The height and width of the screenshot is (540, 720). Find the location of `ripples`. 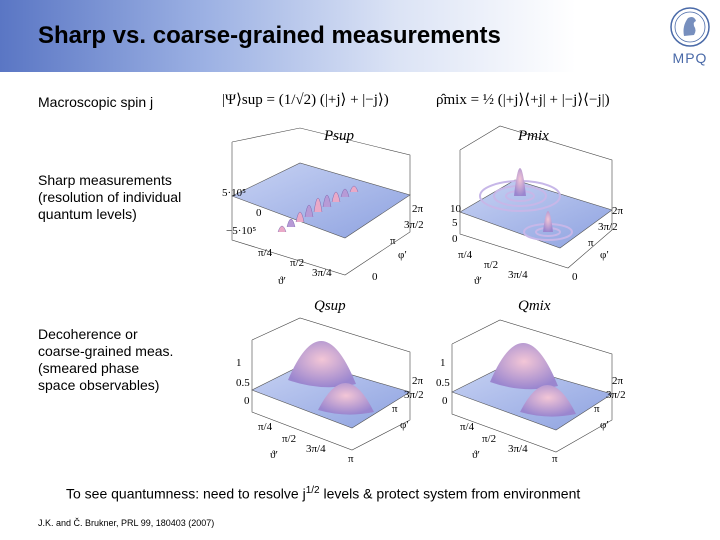

ripples is located at coordinates (318, 209).